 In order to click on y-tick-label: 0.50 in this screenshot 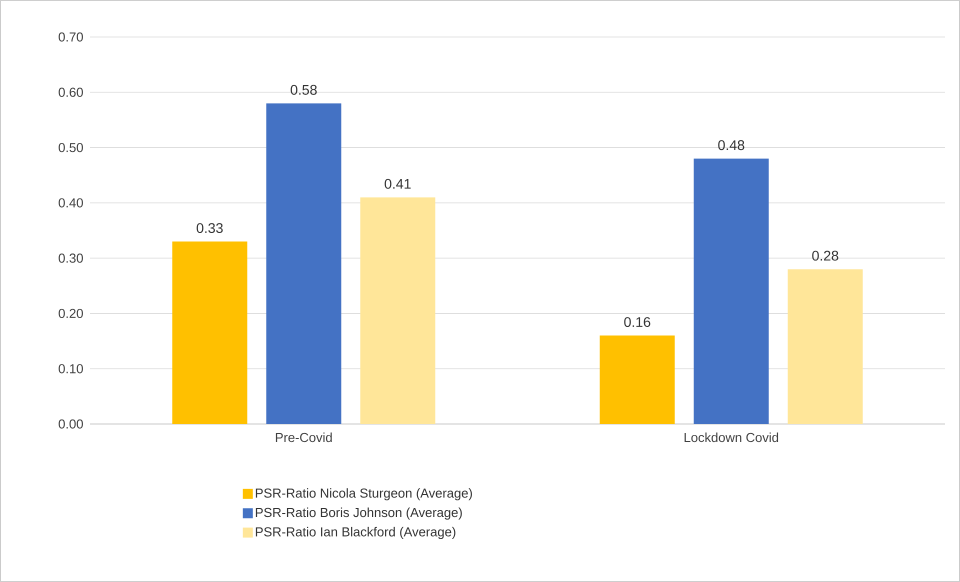, I will do `click(70, 147)`.